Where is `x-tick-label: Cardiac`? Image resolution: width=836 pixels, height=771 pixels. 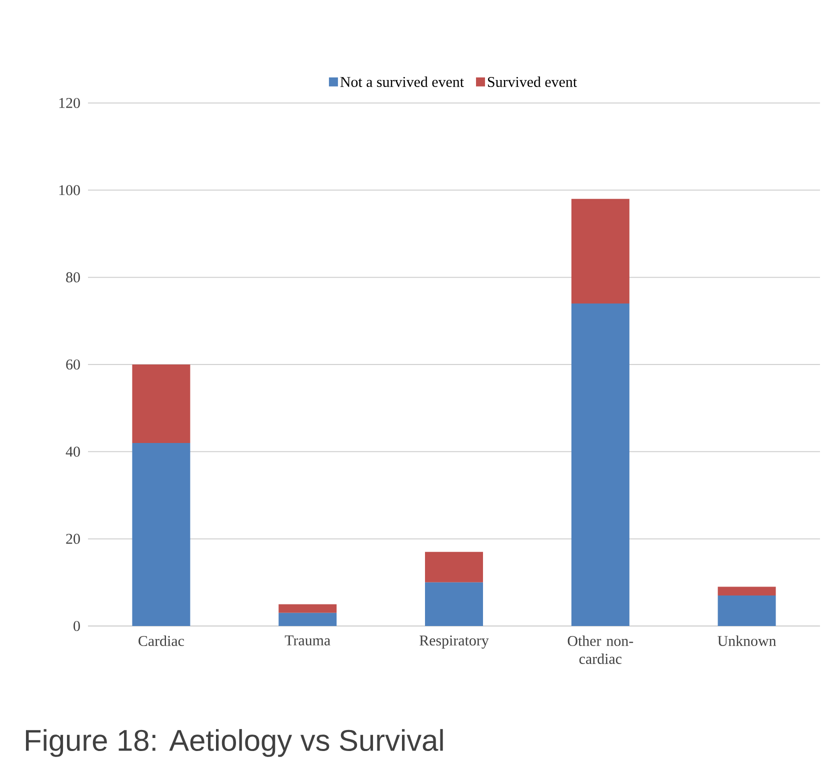
x-tick-label: Cardiac is located at coordinates (161, 641).